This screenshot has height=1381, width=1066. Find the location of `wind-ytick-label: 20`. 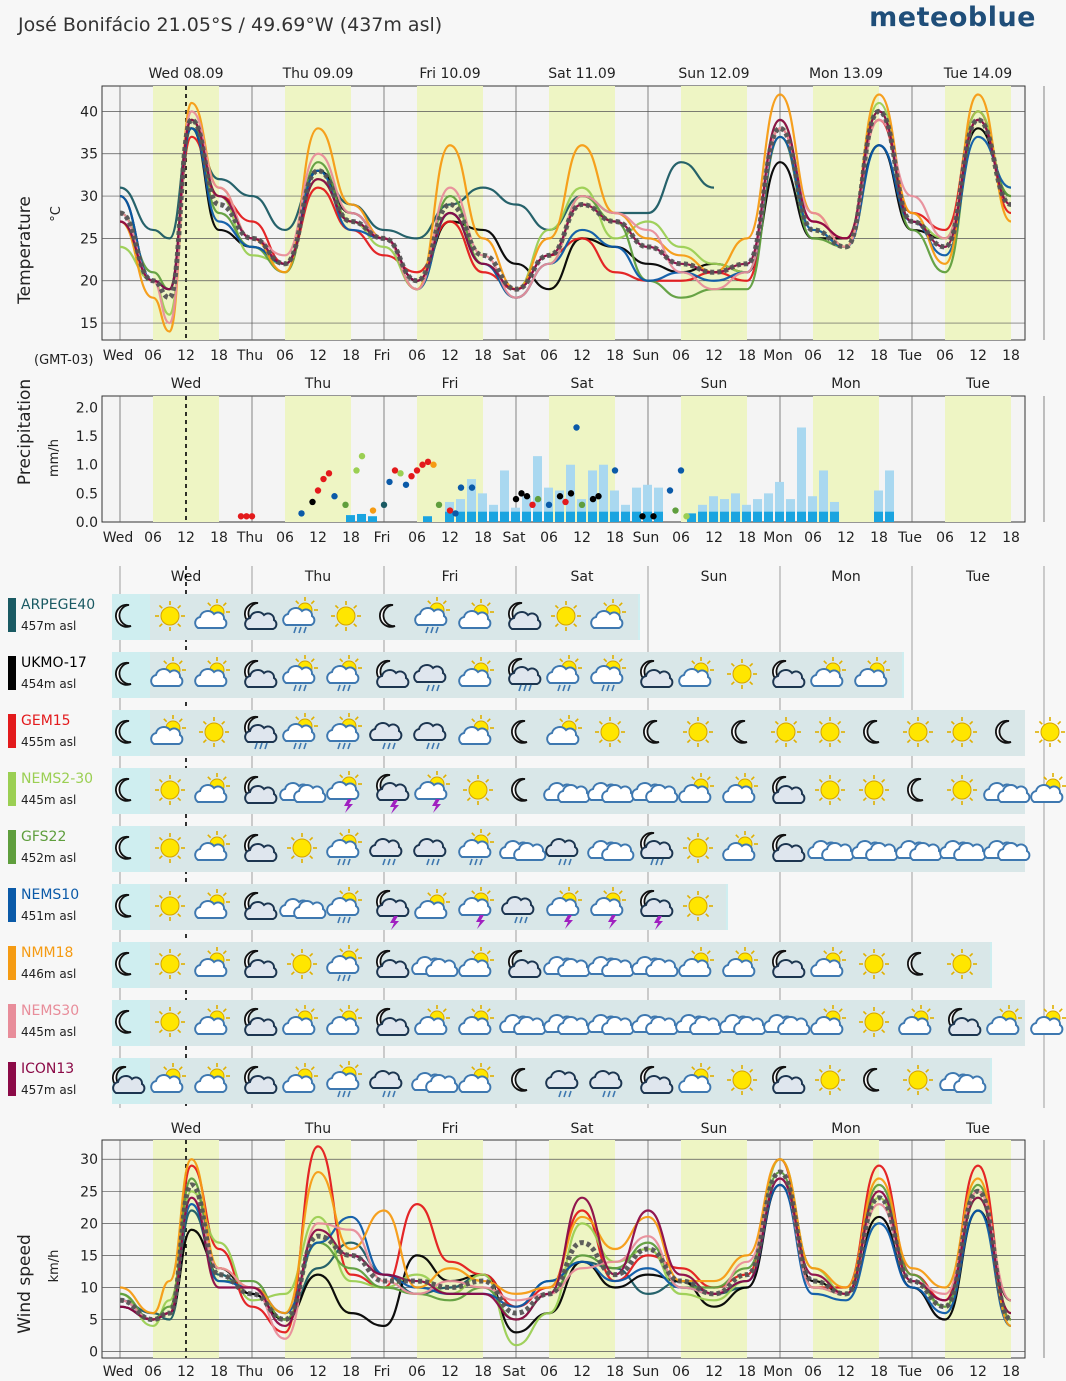

wind-ytick-label: 20 is located at coordinates (89, 1224).